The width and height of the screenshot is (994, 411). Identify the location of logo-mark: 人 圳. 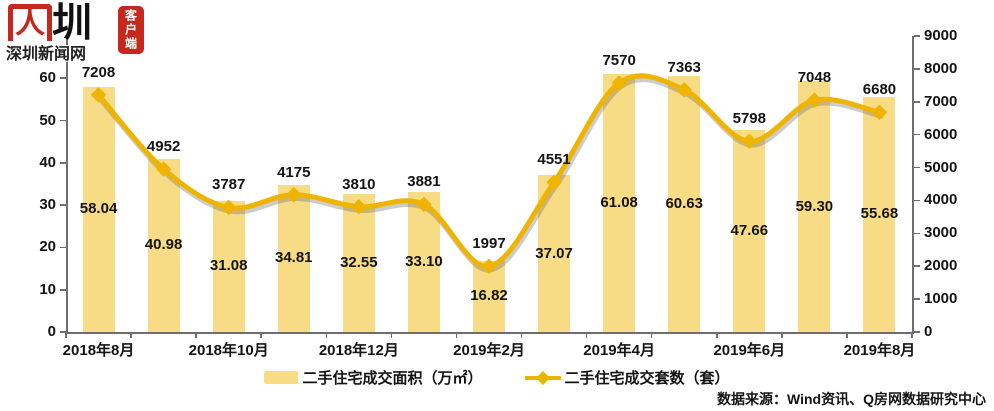
(50, 23).